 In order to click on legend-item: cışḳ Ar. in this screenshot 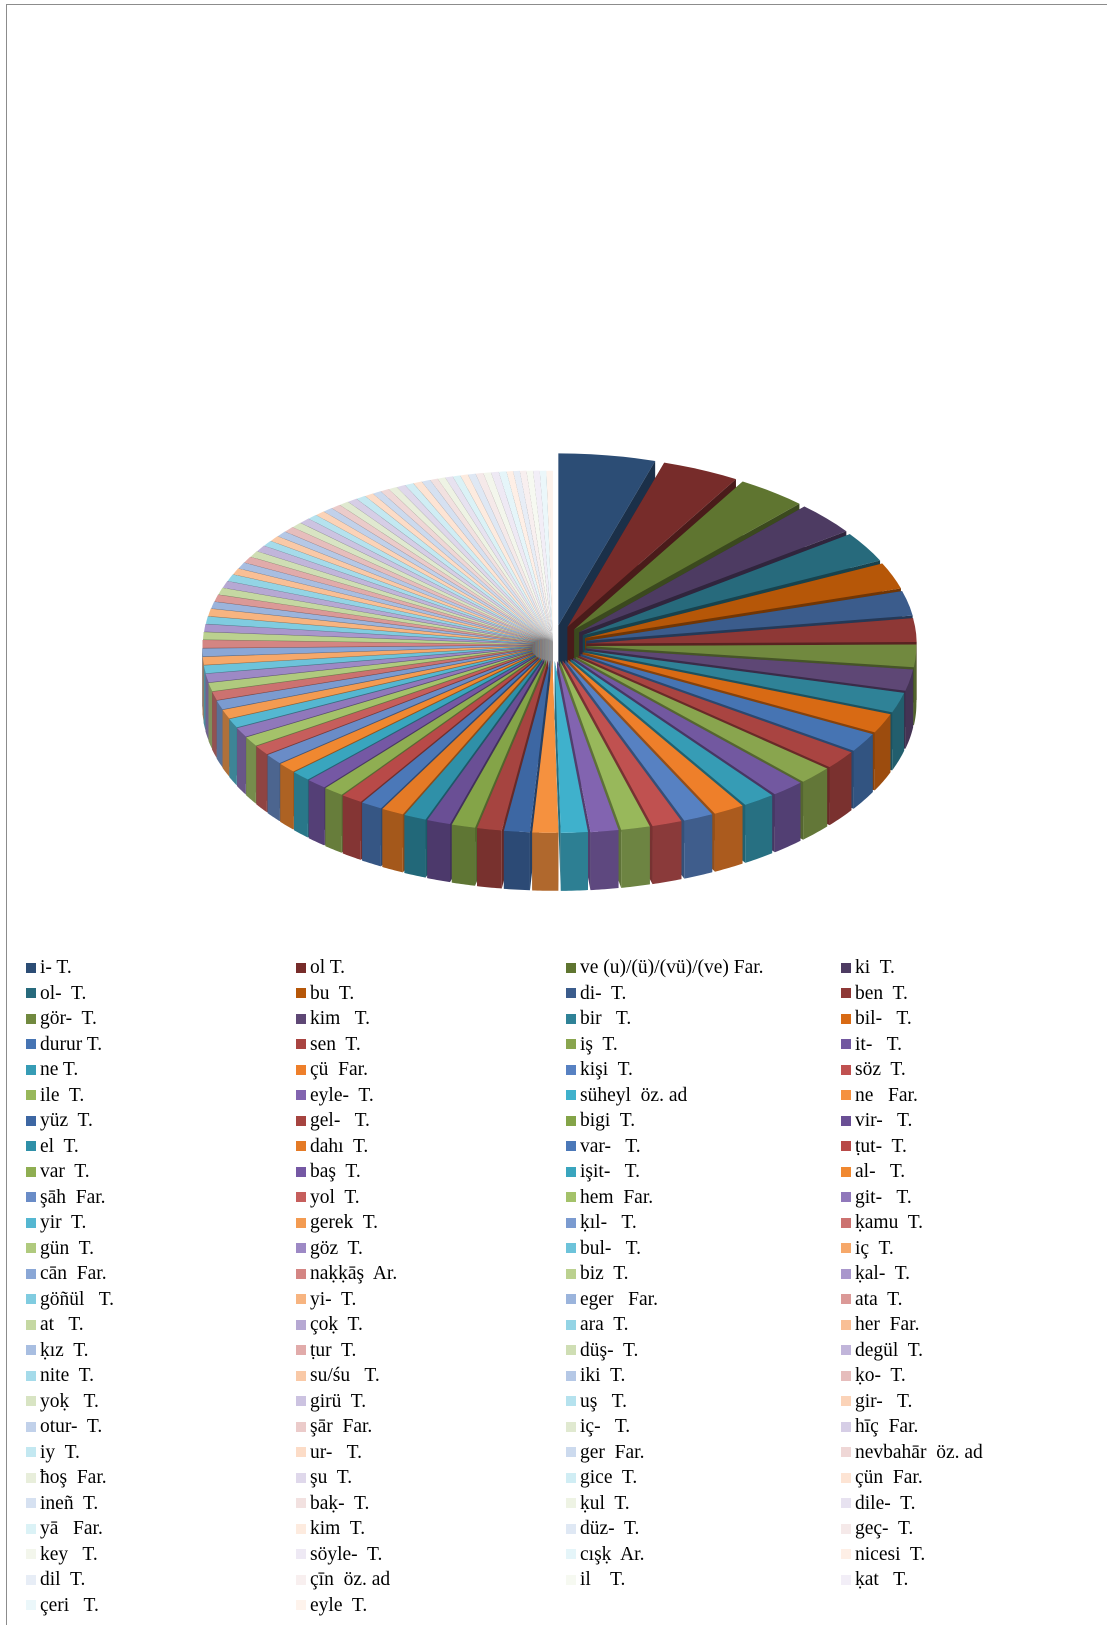, I will do `click(703, 1555)`.